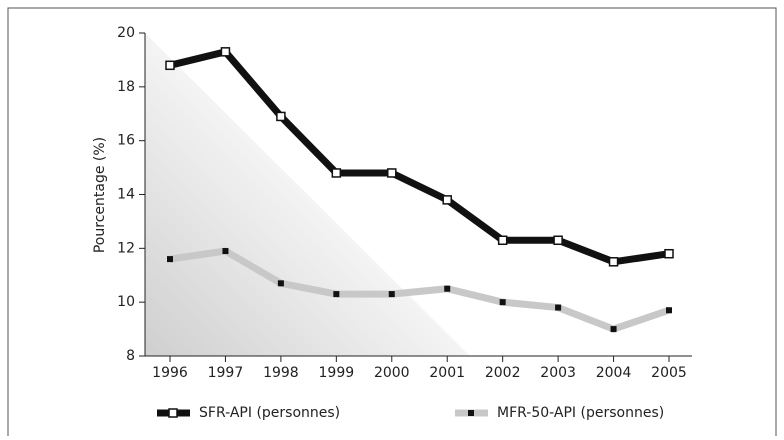  Describe the element at coordinates (558, 373) in the screenshot. I see `x-tick-label: 2003` at that location.